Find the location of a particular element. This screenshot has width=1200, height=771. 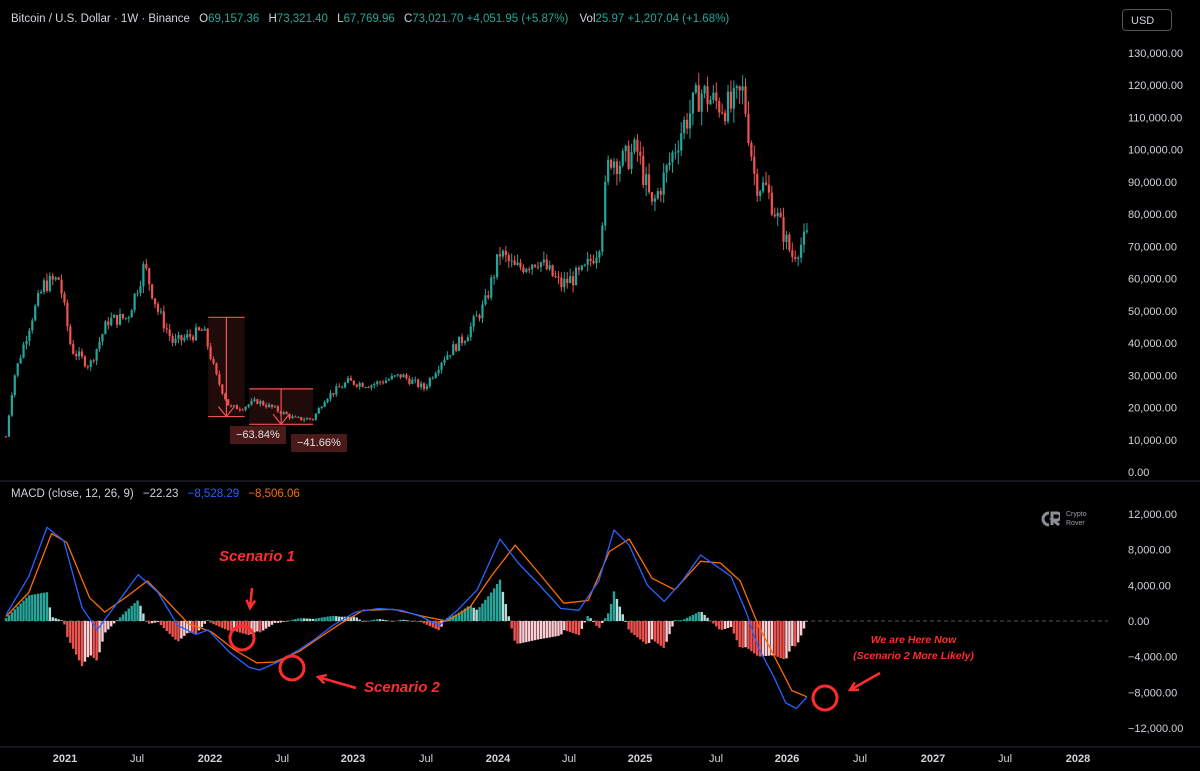

currency-button: USD is located at coordinates (1147, 20).